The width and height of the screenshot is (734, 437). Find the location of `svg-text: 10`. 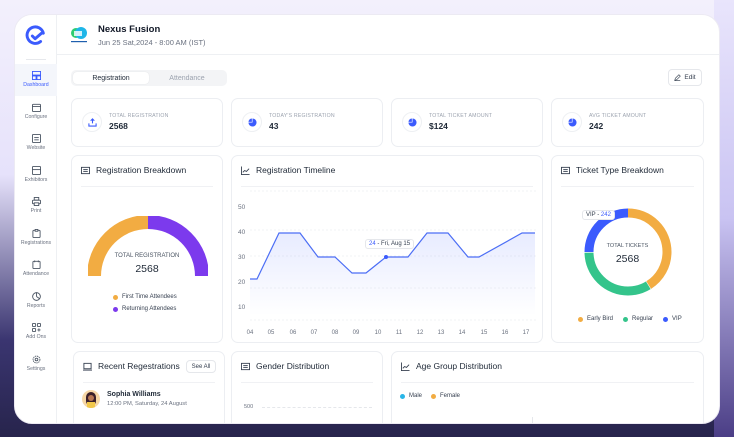

svg-text: 10 is located at coordinates (378, 333).